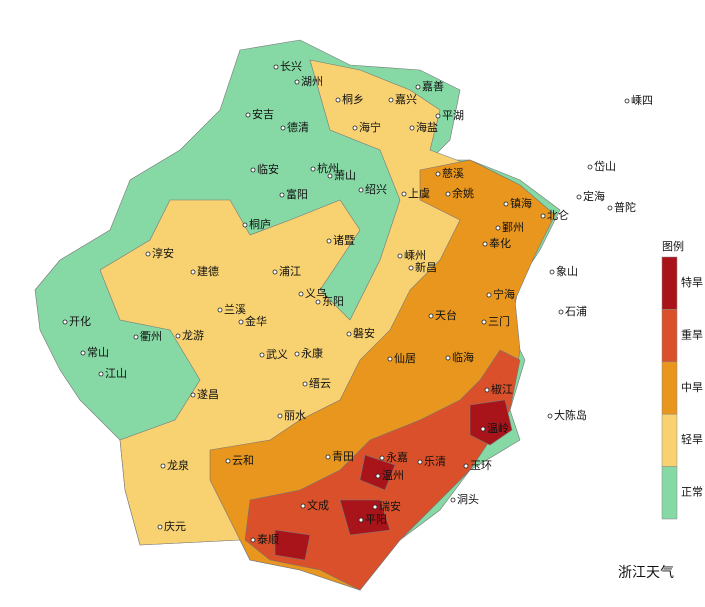 The height and width of the screenshot is (607, 705). I want to click on legend-label: 中旱, so click(692, 387).